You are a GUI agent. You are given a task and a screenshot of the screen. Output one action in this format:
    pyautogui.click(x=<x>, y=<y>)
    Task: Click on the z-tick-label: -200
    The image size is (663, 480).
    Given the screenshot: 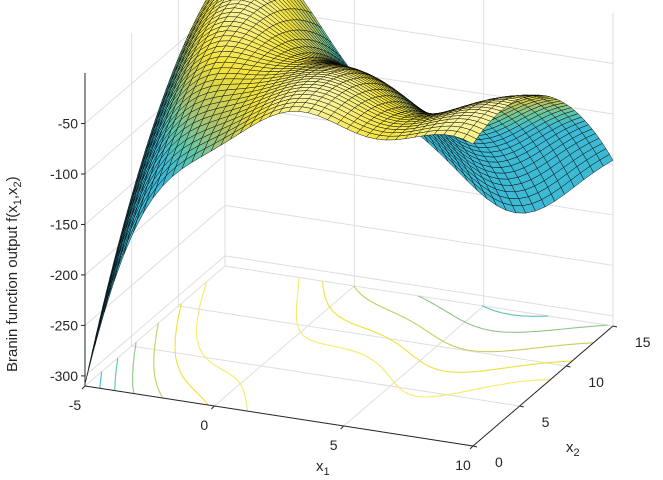 What is the action you would take?
    pyautogui.click(x=64, y=275)
    